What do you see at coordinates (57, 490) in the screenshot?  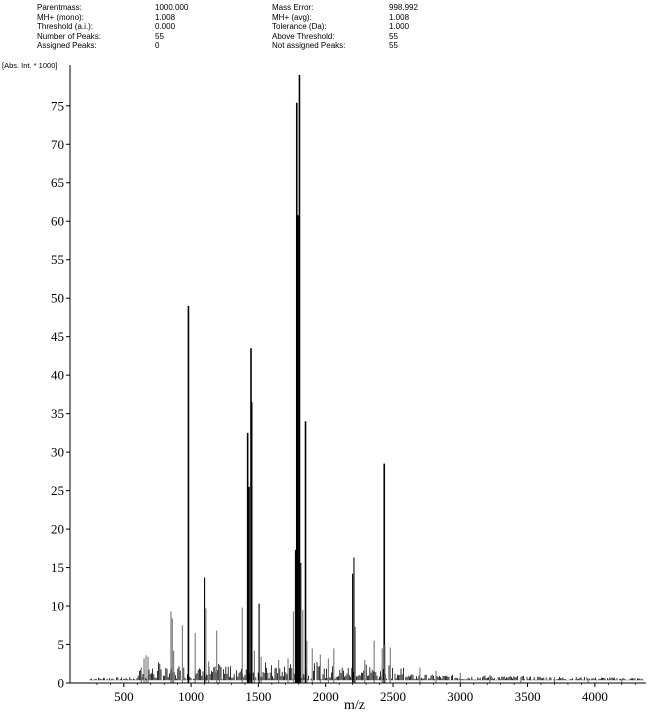 I see `y-tick-label: 25` at bounding box center [57, 490].